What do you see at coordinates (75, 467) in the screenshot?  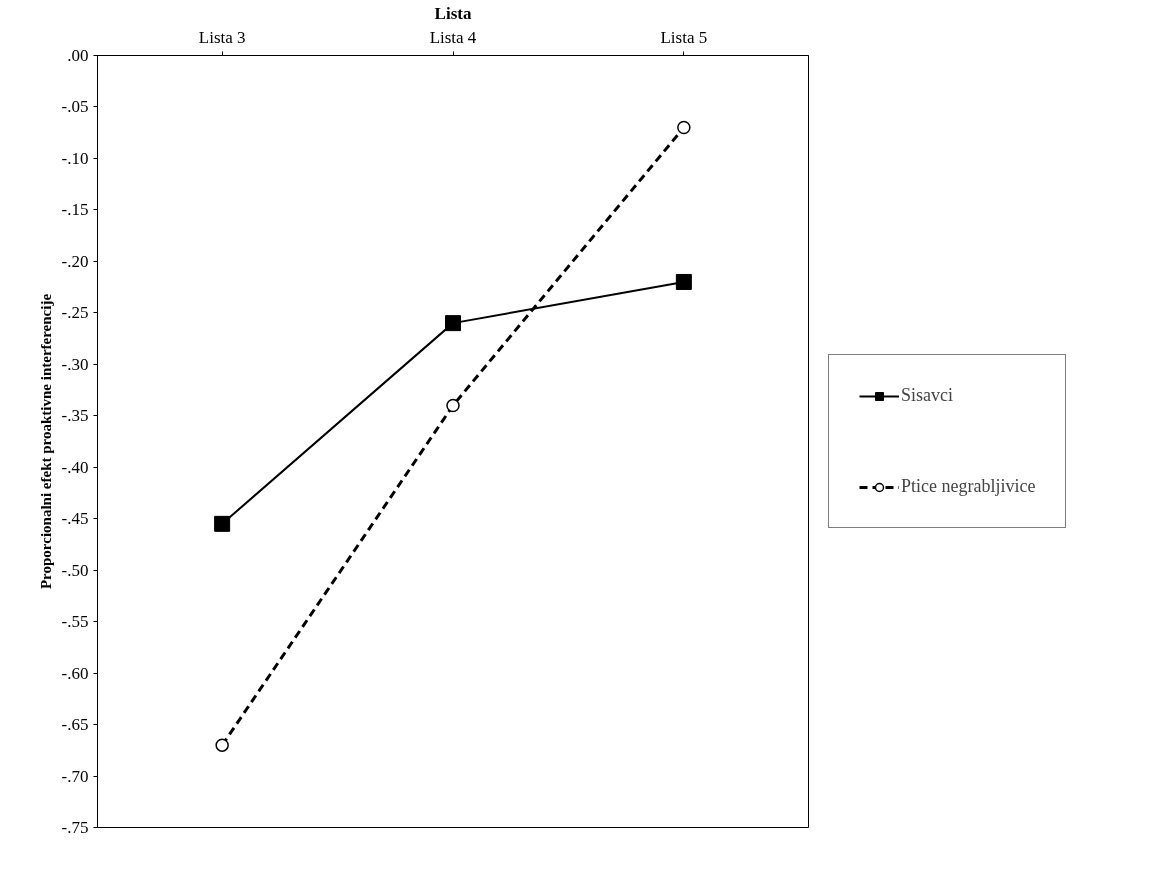 I see `y-tick-label: -.40` at bounding box center [75, 467].